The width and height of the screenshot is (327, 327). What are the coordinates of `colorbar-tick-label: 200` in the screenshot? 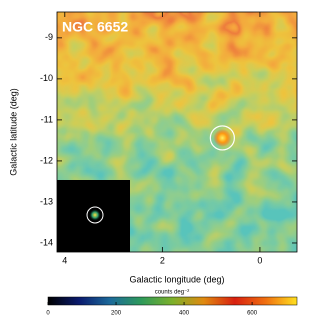 It's located at (116, 314).